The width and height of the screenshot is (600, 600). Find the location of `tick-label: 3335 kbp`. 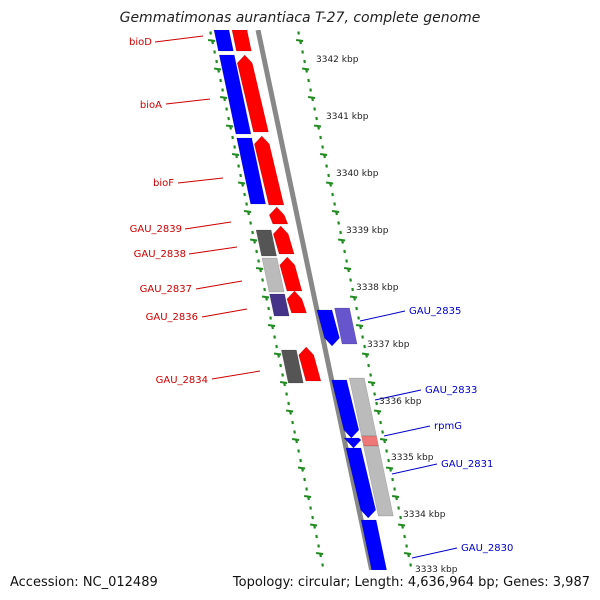

tick-label: 3335 kbp is located at coordinates (412, 458).